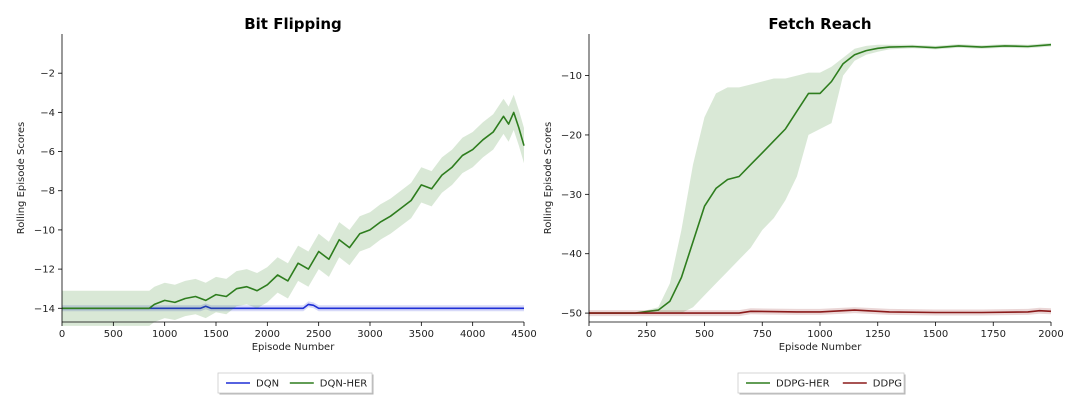  What do you see at coordinates (293, 306) in the screenshot?
I see `series-dqn-line` at bounding box center [293, 306].